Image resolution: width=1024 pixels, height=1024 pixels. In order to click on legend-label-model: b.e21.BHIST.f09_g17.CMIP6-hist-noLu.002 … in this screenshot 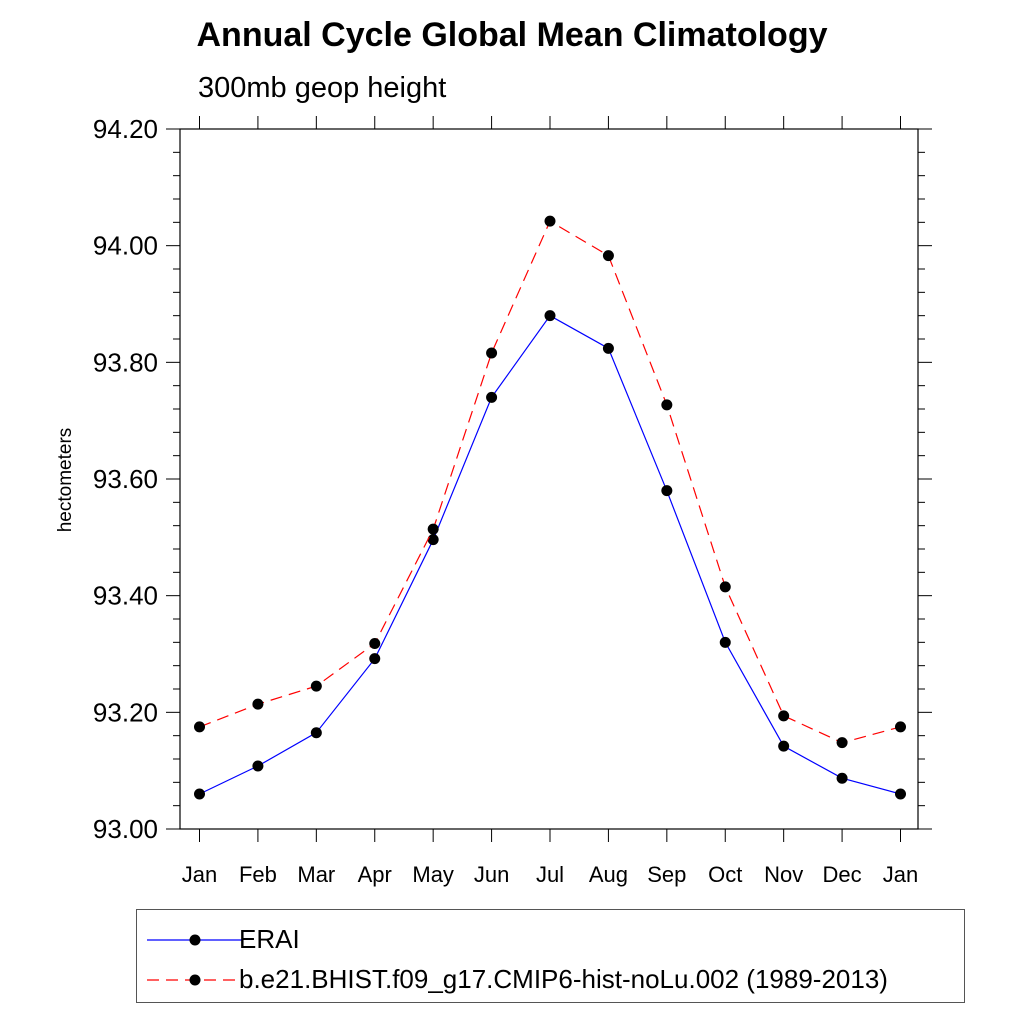, I will do `click(563, 979)`.